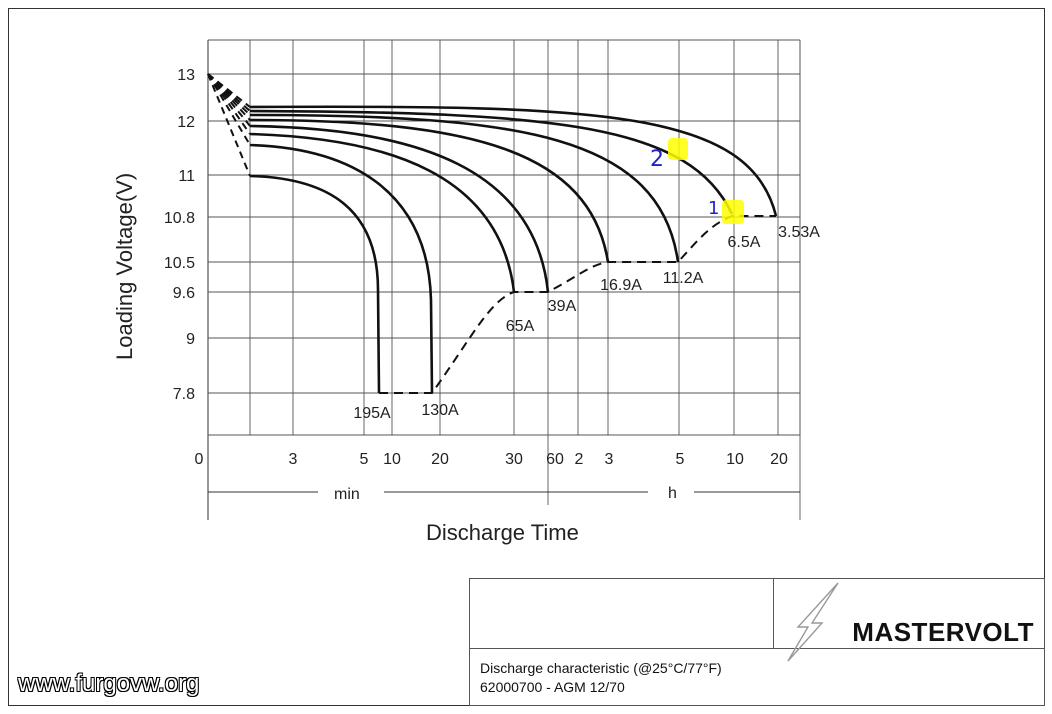  Describe the element at coordinates (562, 306) in the screenshot. I see `curve-label-39A: 39A` at that location.